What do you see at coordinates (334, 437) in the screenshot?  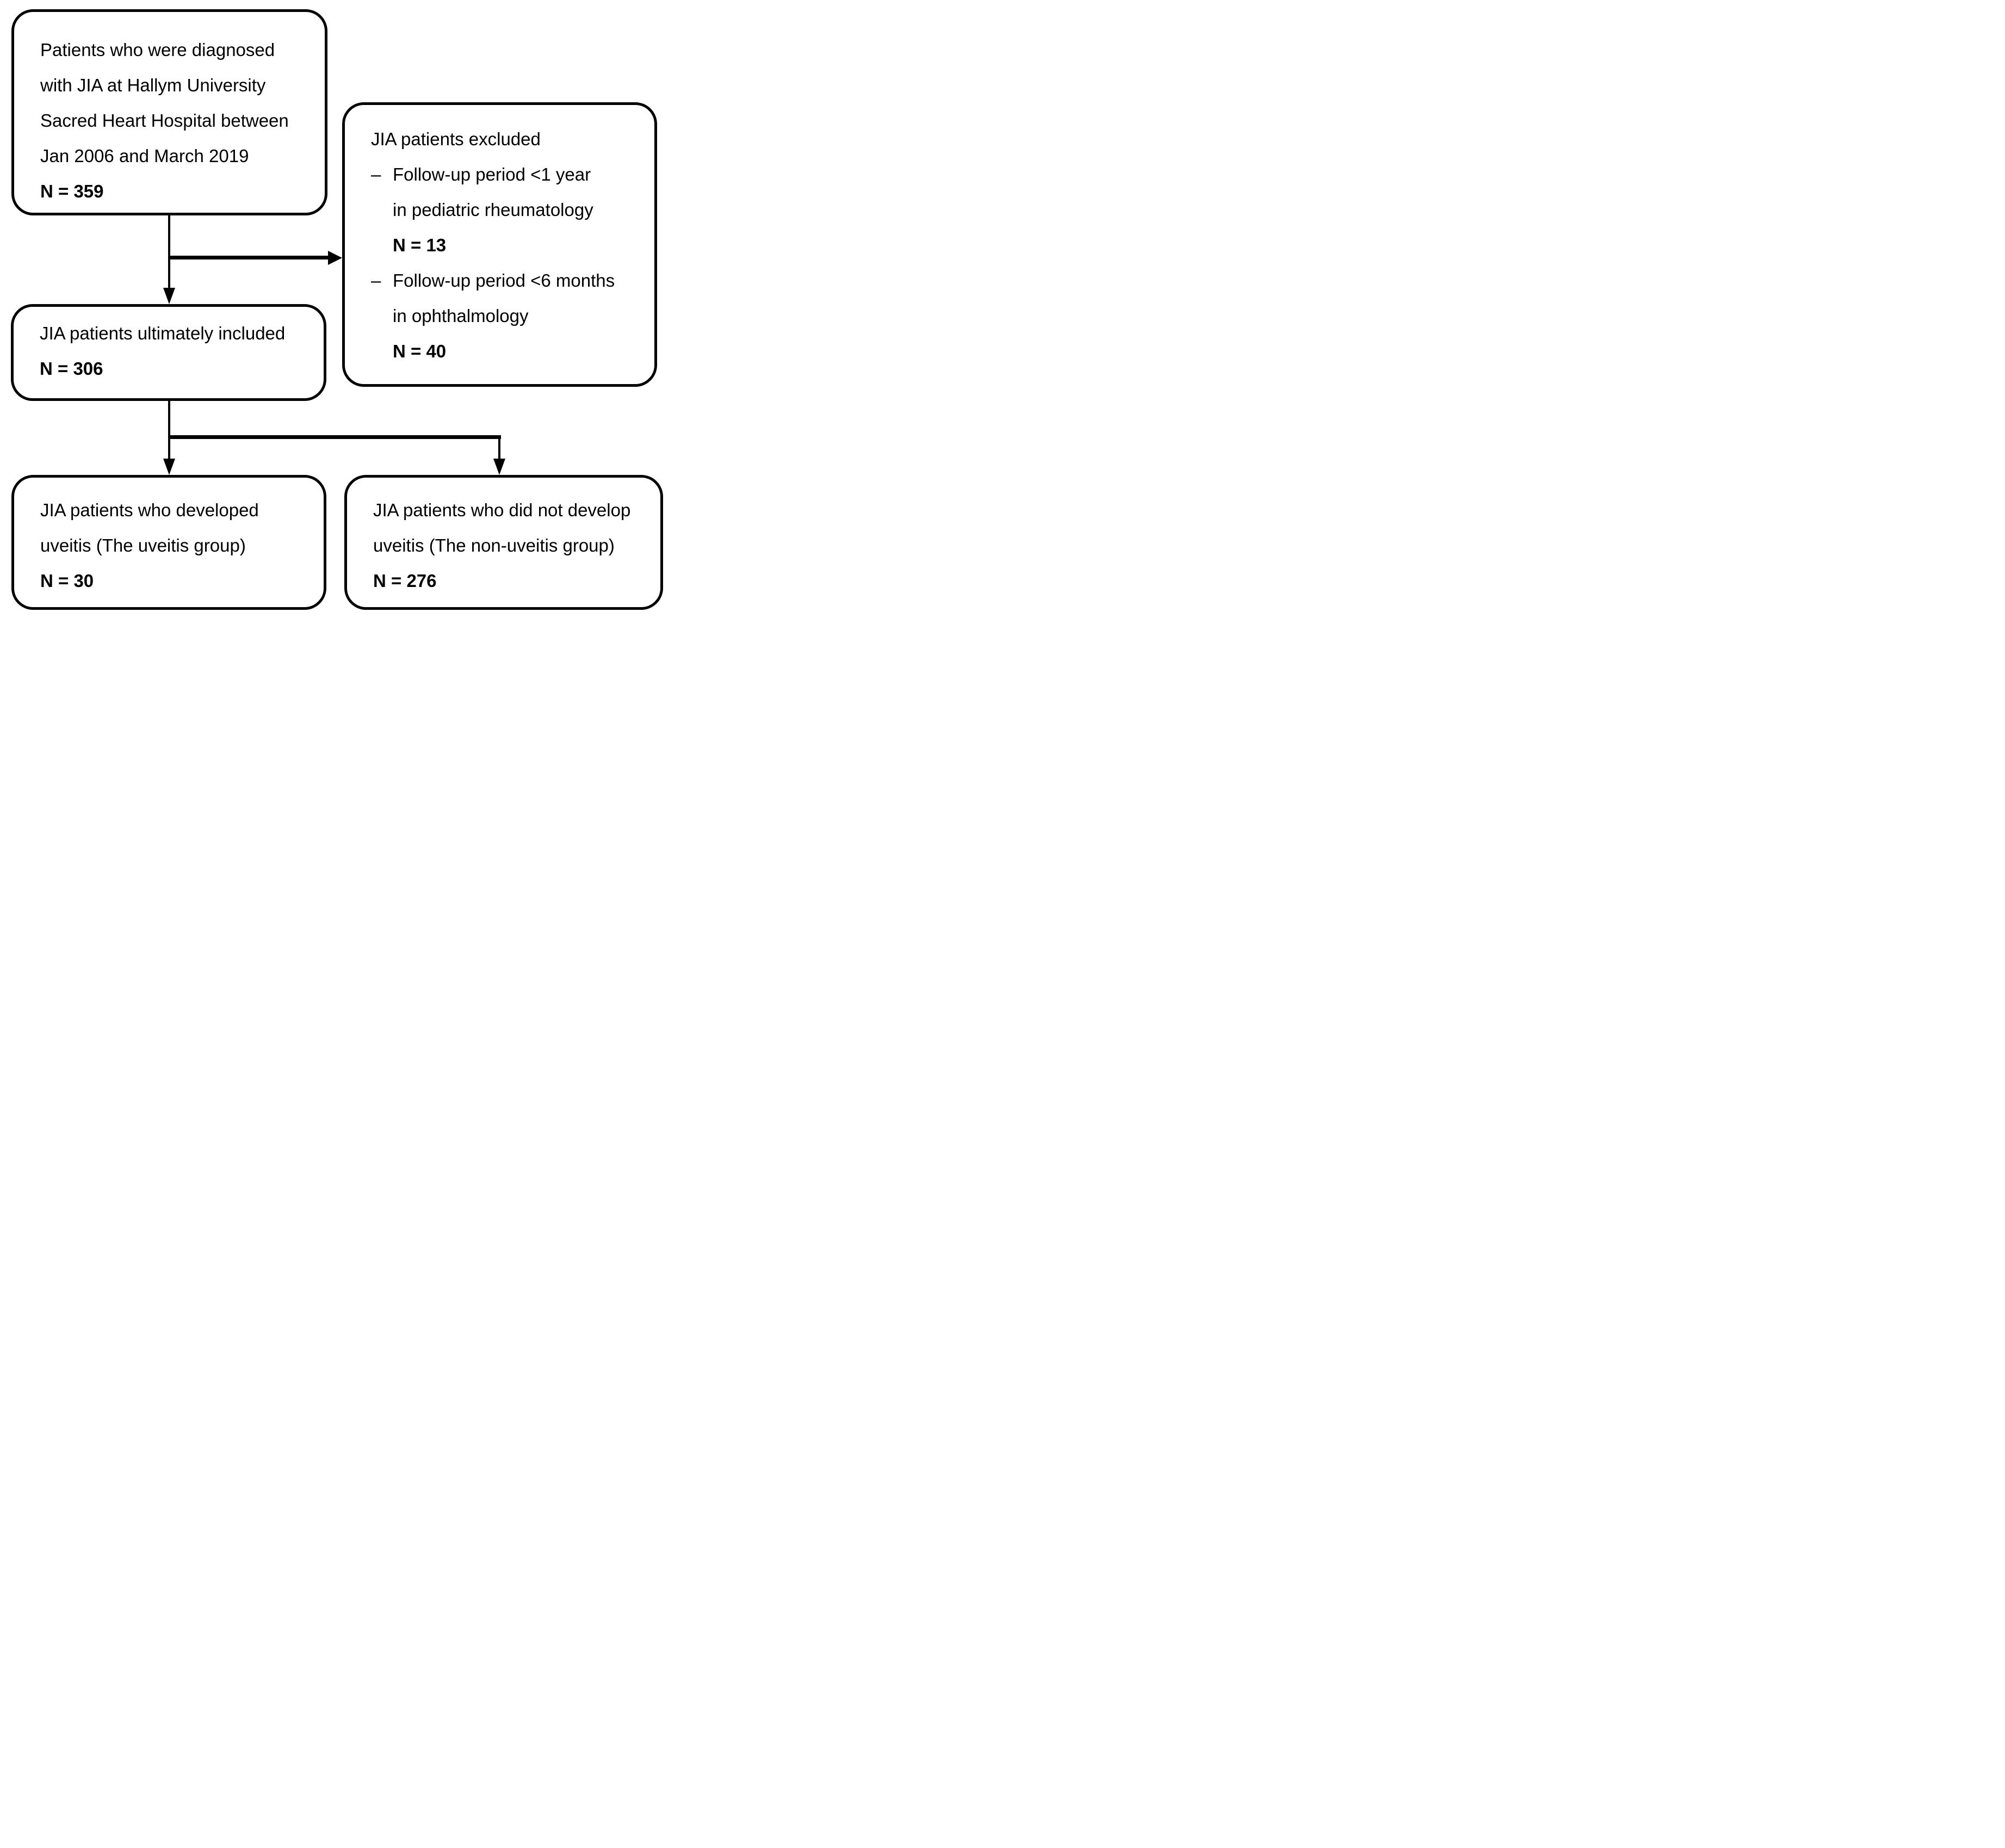 I see `connector-branch-horizontal` at bounding box center [334, 437].